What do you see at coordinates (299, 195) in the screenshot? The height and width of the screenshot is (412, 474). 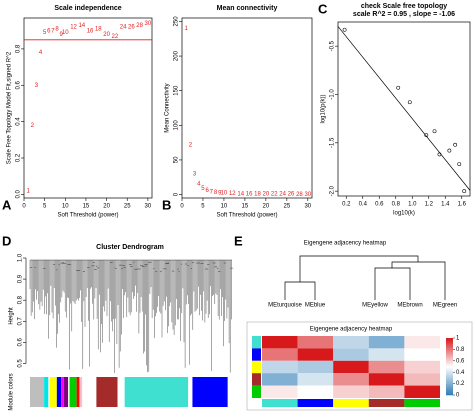 I see `point-label: 28` at bounding box center [299, 195].